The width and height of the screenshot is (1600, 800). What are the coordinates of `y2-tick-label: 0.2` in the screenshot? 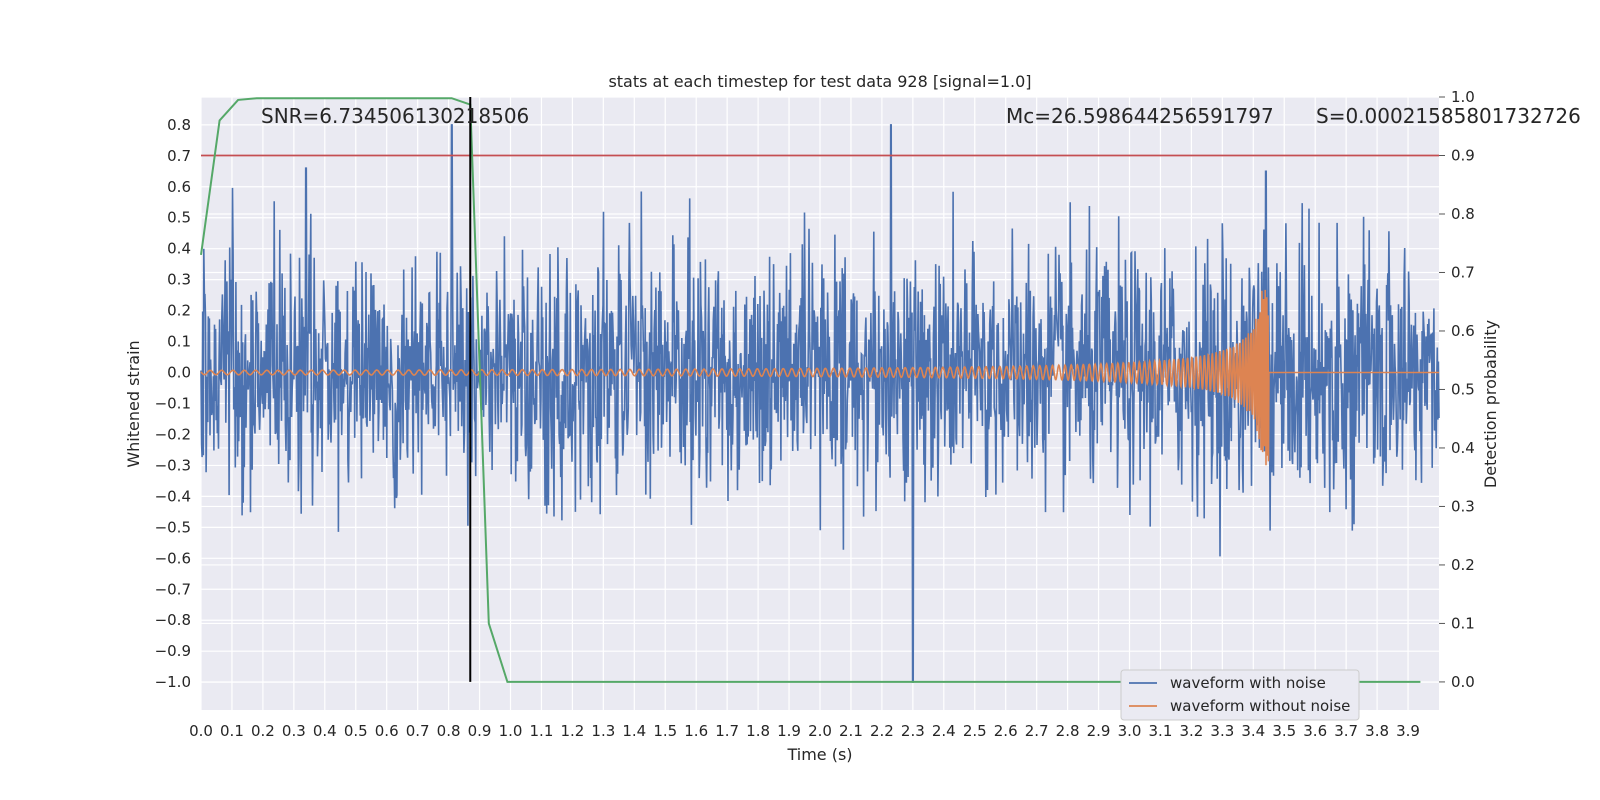 It's located at (1463, 565).